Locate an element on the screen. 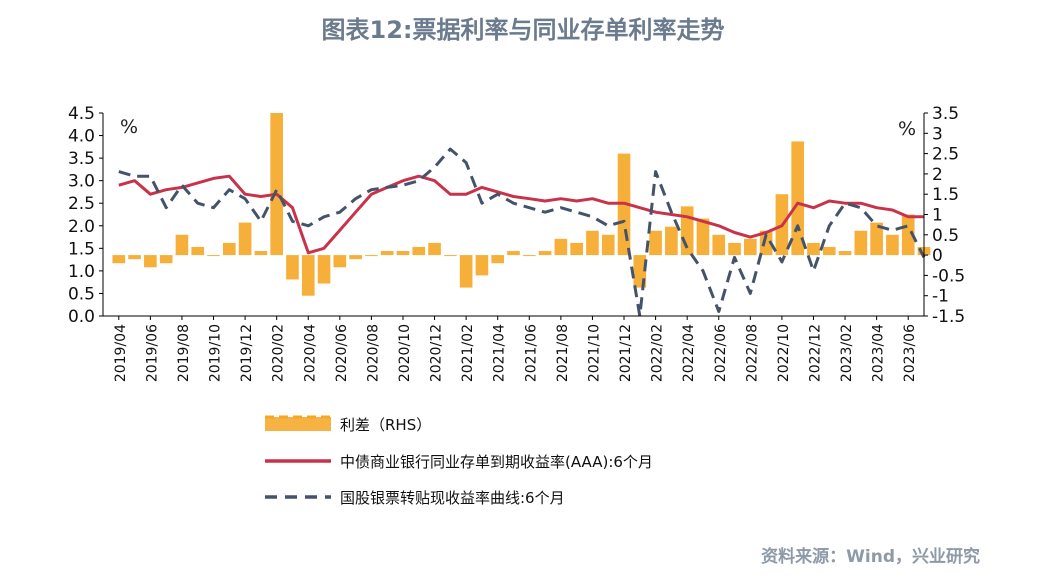  x-tick-label: 2020/10 is located at coordinates (405, 353).